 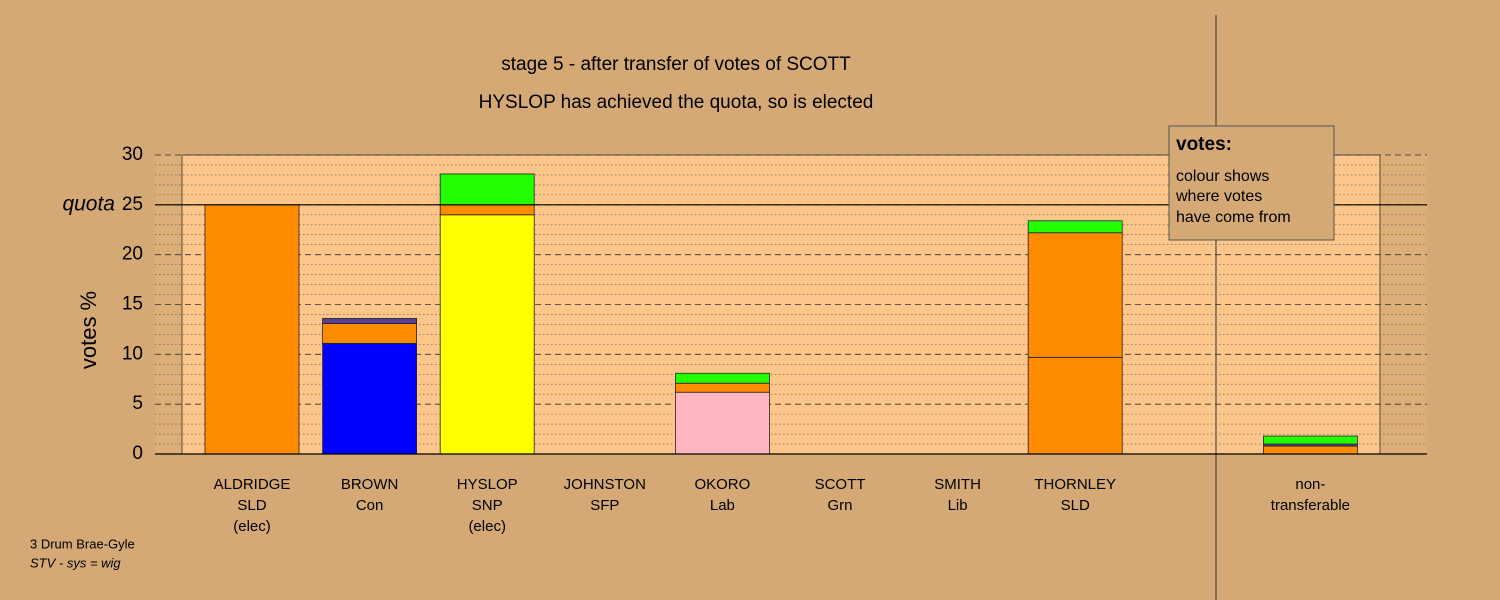 I want to click on y-tick-label: 15, so click(x=132, y=304).